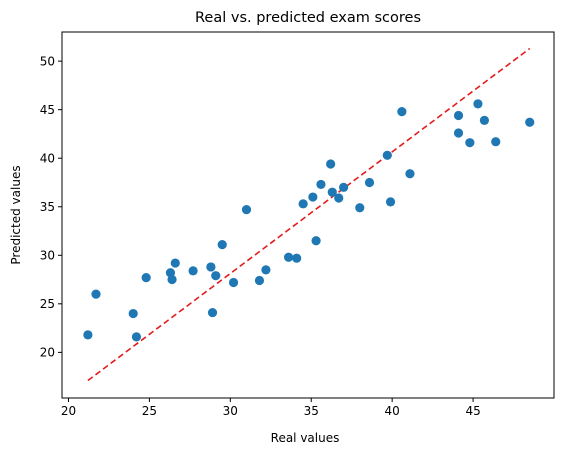  I want to click on y-tick-label: 25, so click(47, 304).